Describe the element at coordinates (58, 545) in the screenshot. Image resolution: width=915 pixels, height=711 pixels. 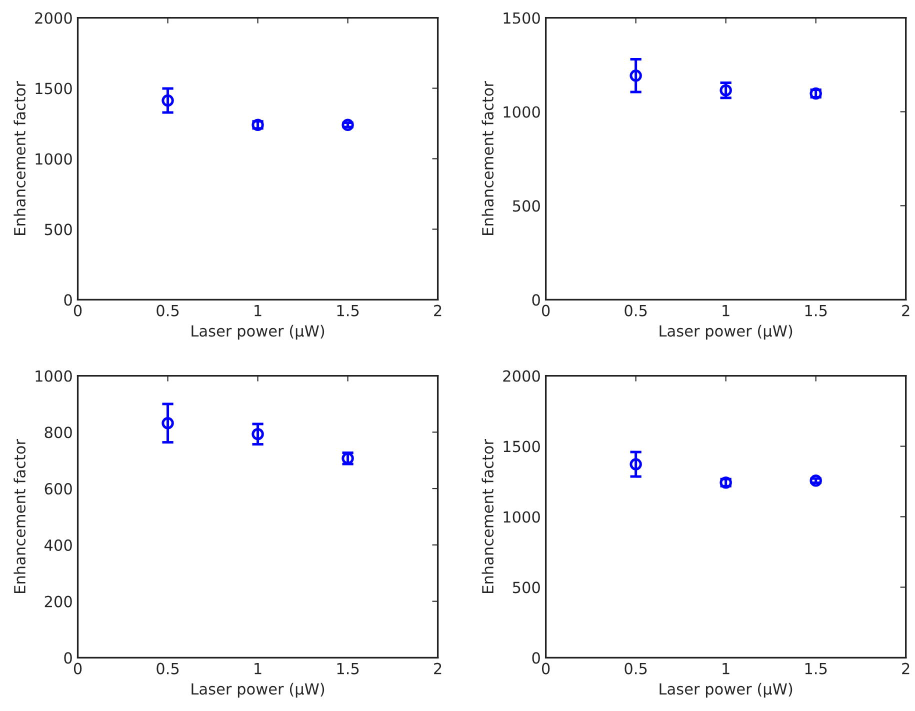
I see `y-tick-label: 400` at that location.